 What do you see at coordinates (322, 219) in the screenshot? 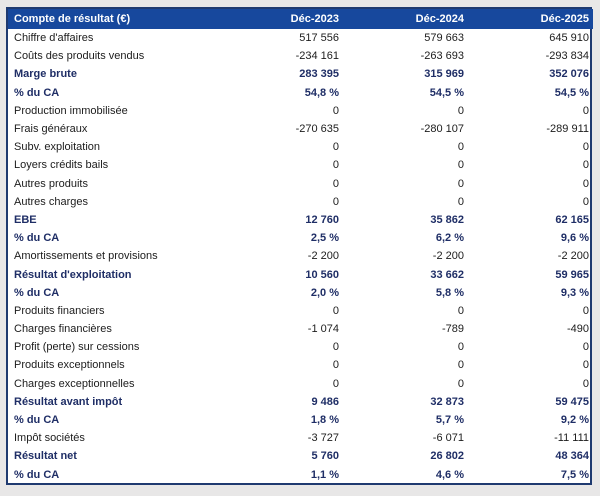
I see `row-value: 12 760` at bounding box center [322, 219].